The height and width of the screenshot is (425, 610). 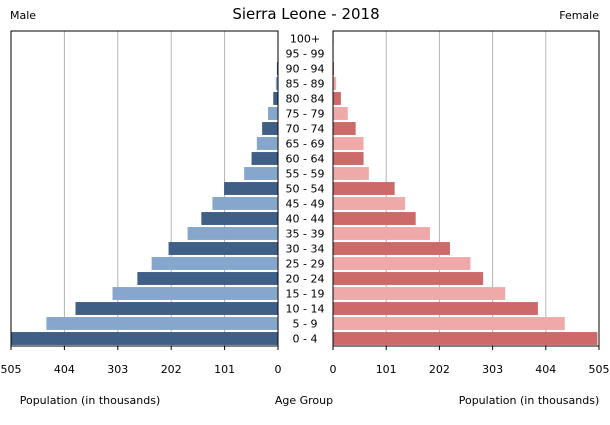 What do you see at coordinates (23, 15) in the screenshot?
I see `male-label: Male` at bounding box center [23, 15].